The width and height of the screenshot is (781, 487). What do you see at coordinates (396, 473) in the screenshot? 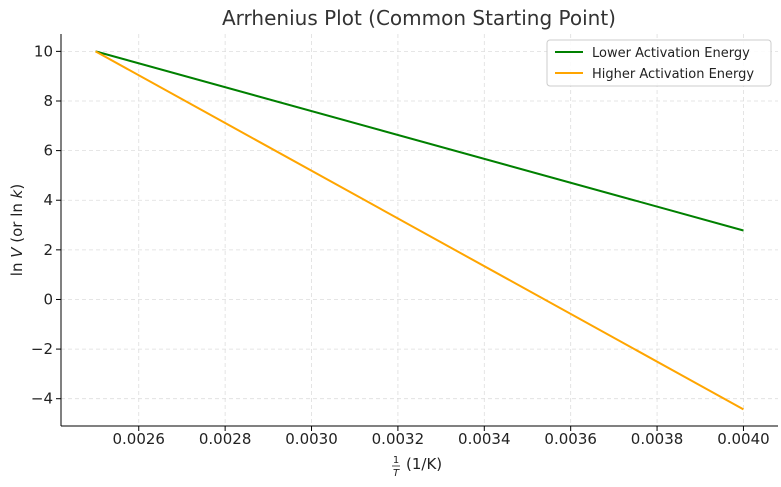
I see `x-label-denominator: T` at bounding box center [396, 473].